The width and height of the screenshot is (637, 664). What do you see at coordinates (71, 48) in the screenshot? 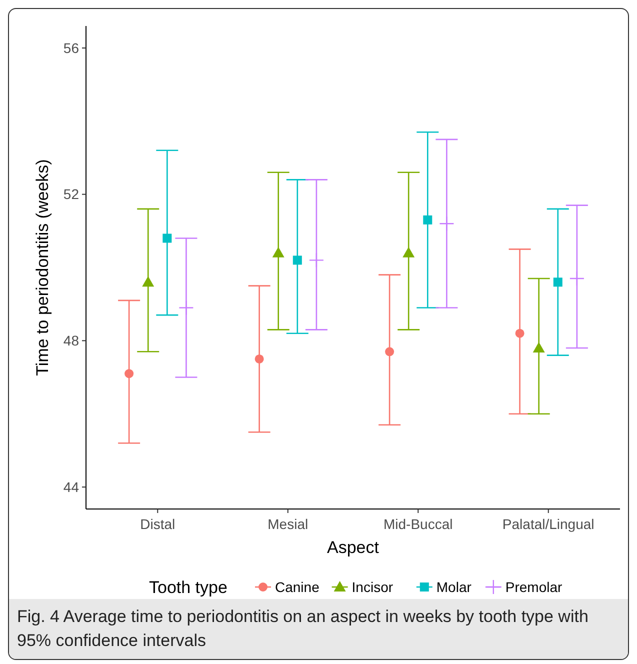
I see `y-tick-label: 56` at bounding box center [71, 48].